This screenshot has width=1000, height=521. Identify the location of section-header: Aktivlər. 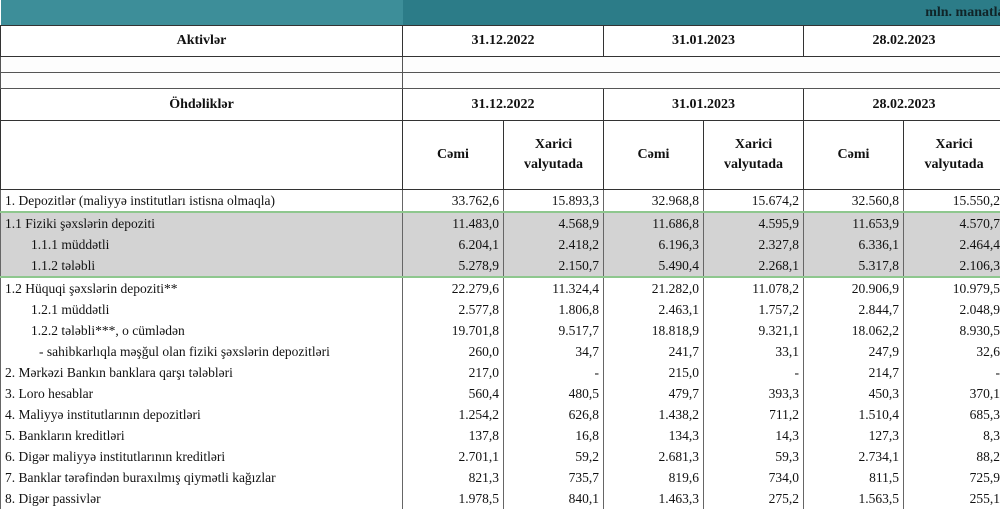
(201, 41).